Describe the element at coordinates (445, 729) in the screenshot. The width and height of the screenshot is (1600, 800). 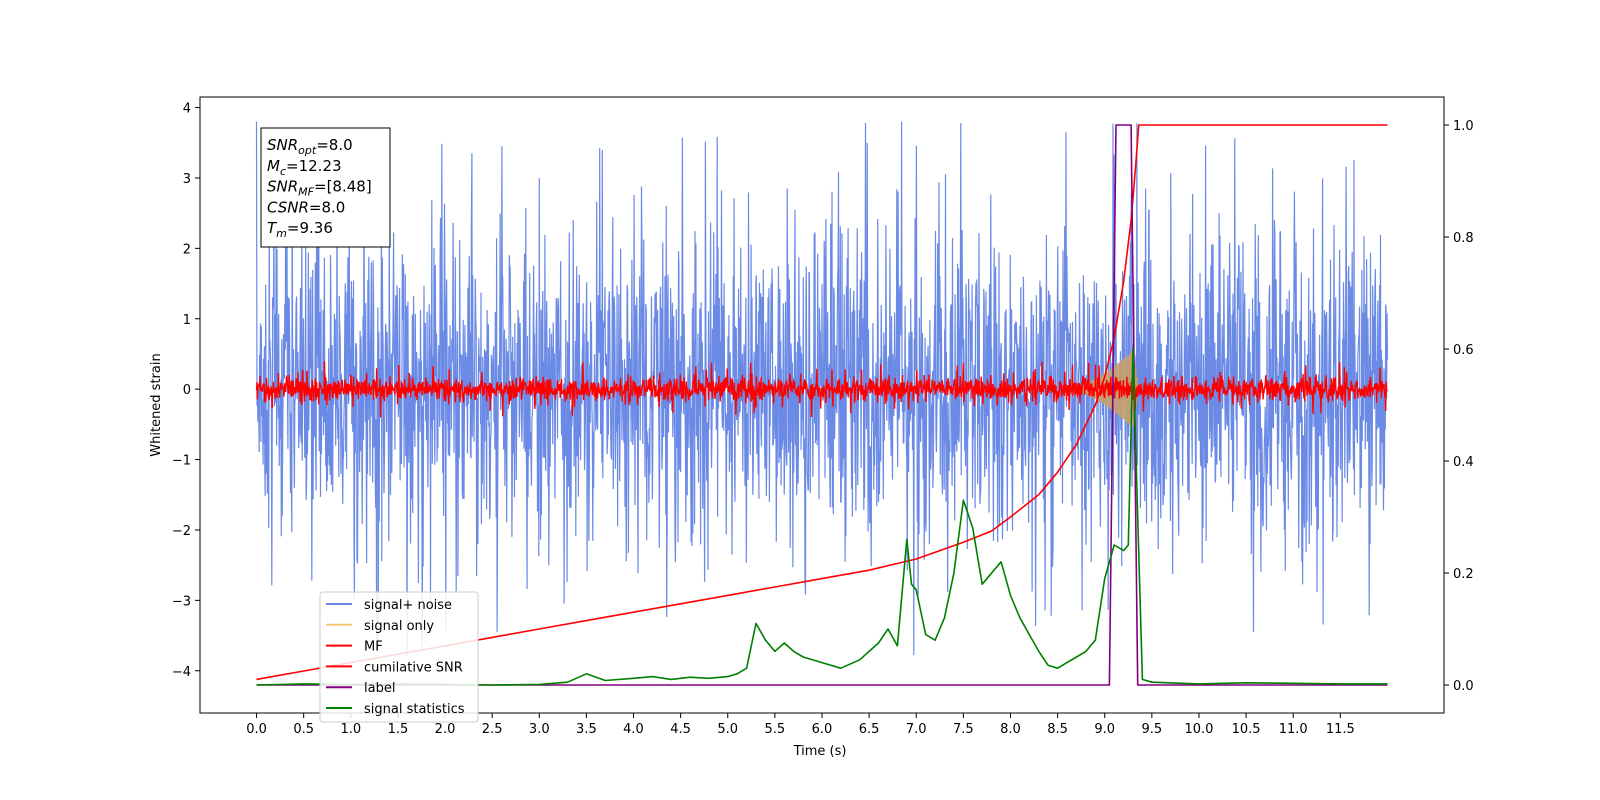
I see `x-tick-label: 2.0` at that location.